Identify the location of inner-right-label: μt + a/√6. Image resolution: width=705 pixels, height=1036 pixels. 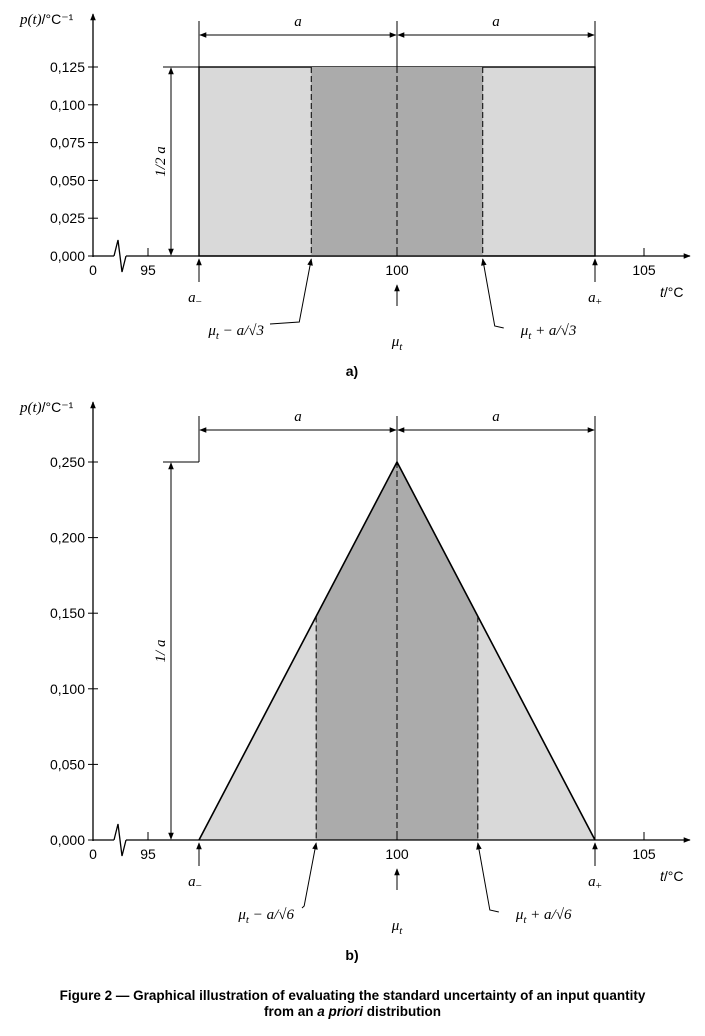
(543, 916).